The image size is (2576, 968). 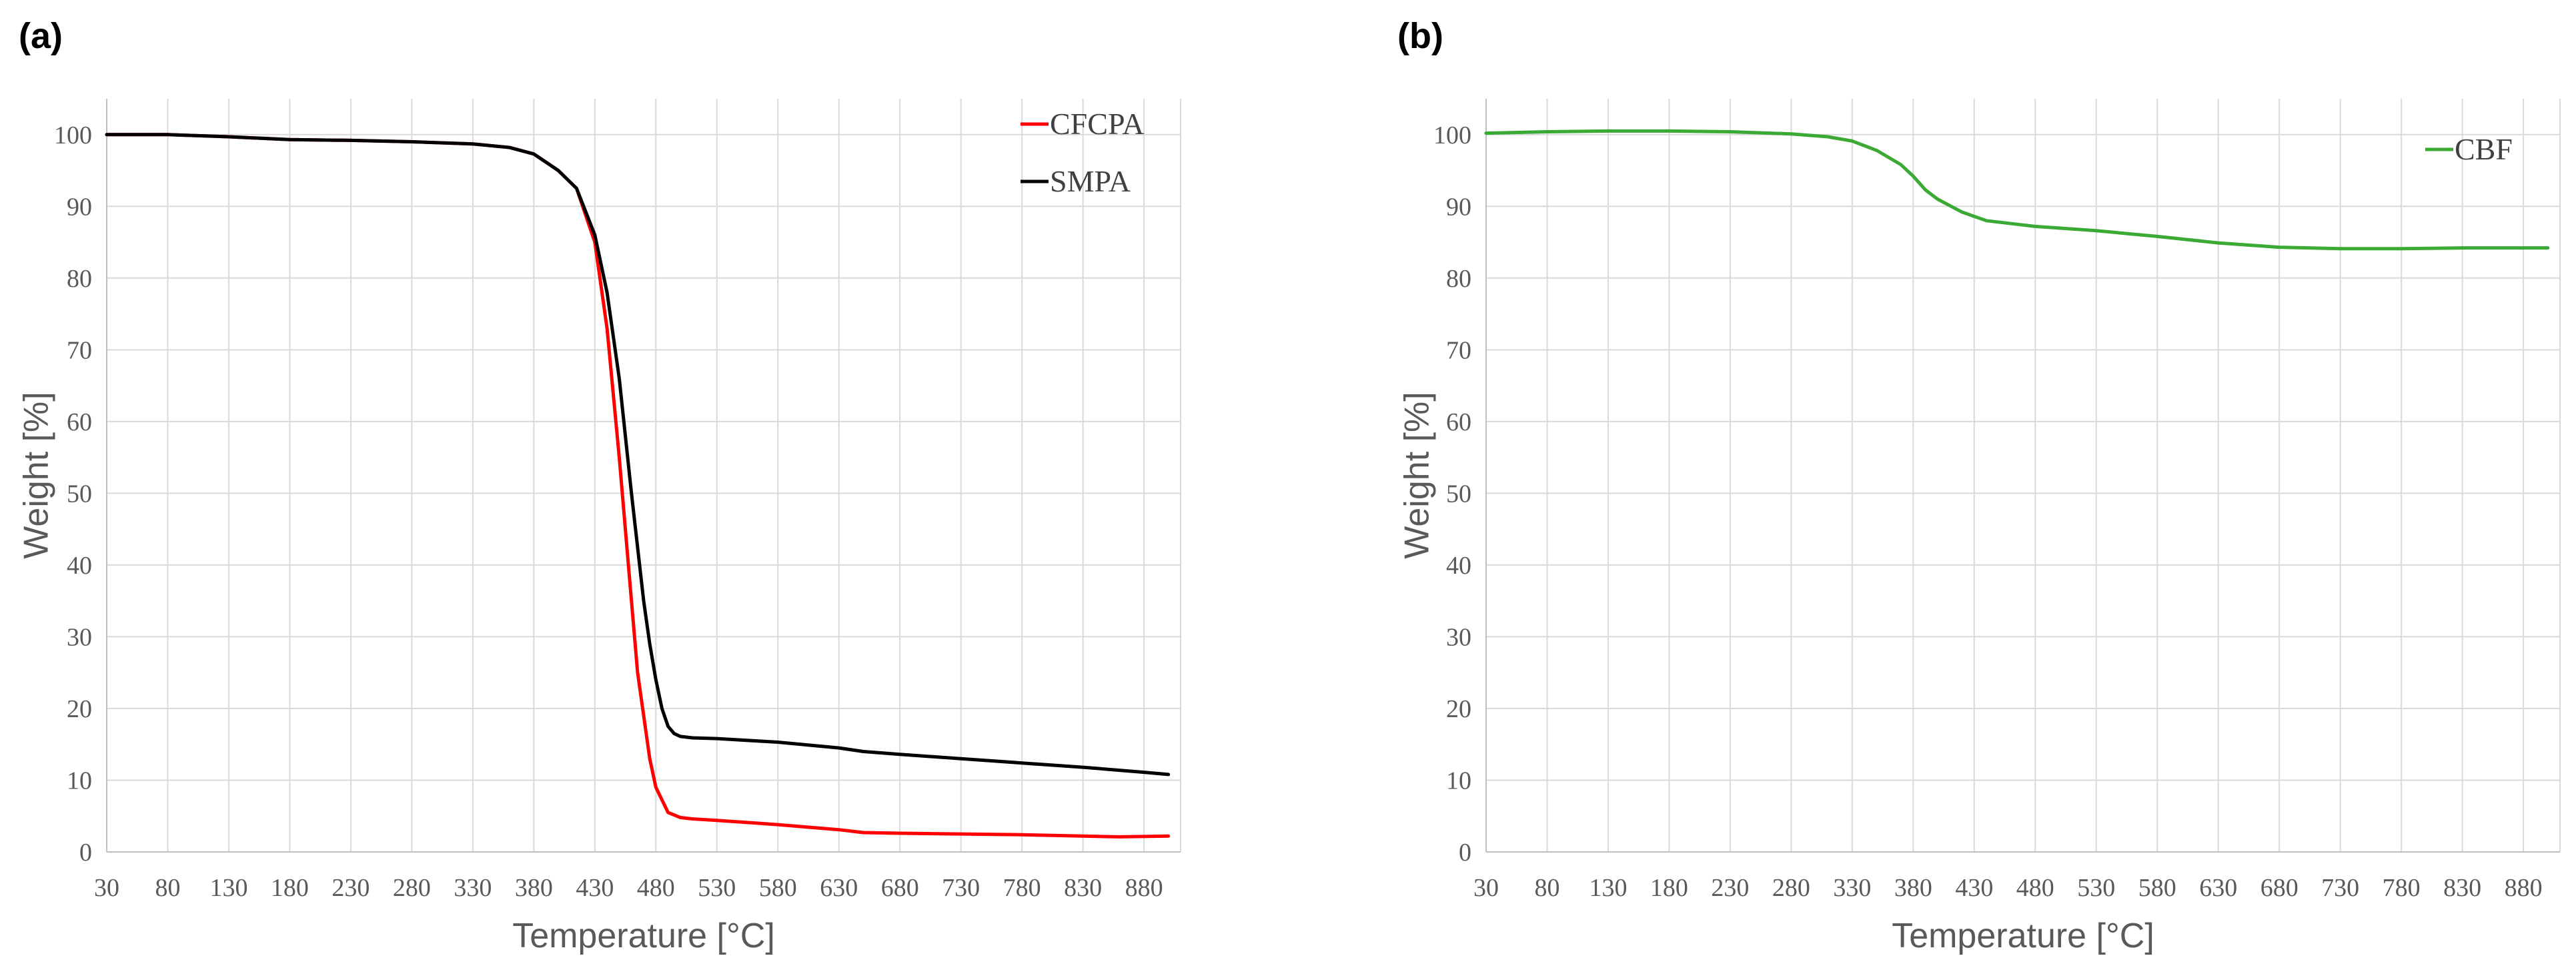 I want to click on panel-a-y-tick-10: 10, so click(x=79, y=781).